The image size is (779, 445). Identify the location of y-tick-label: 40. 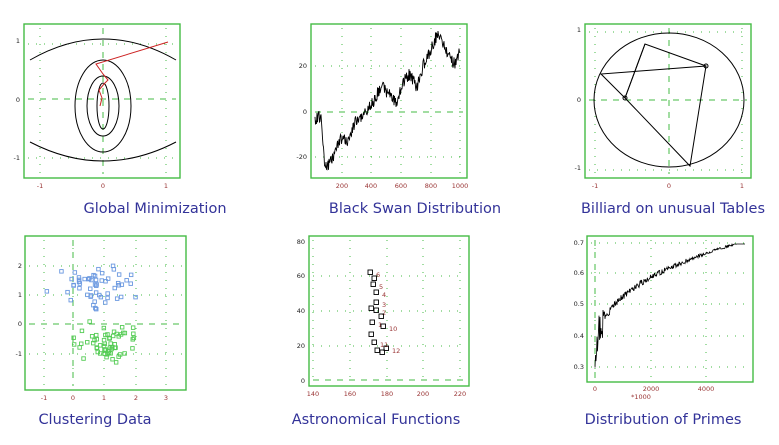
(301, 311).